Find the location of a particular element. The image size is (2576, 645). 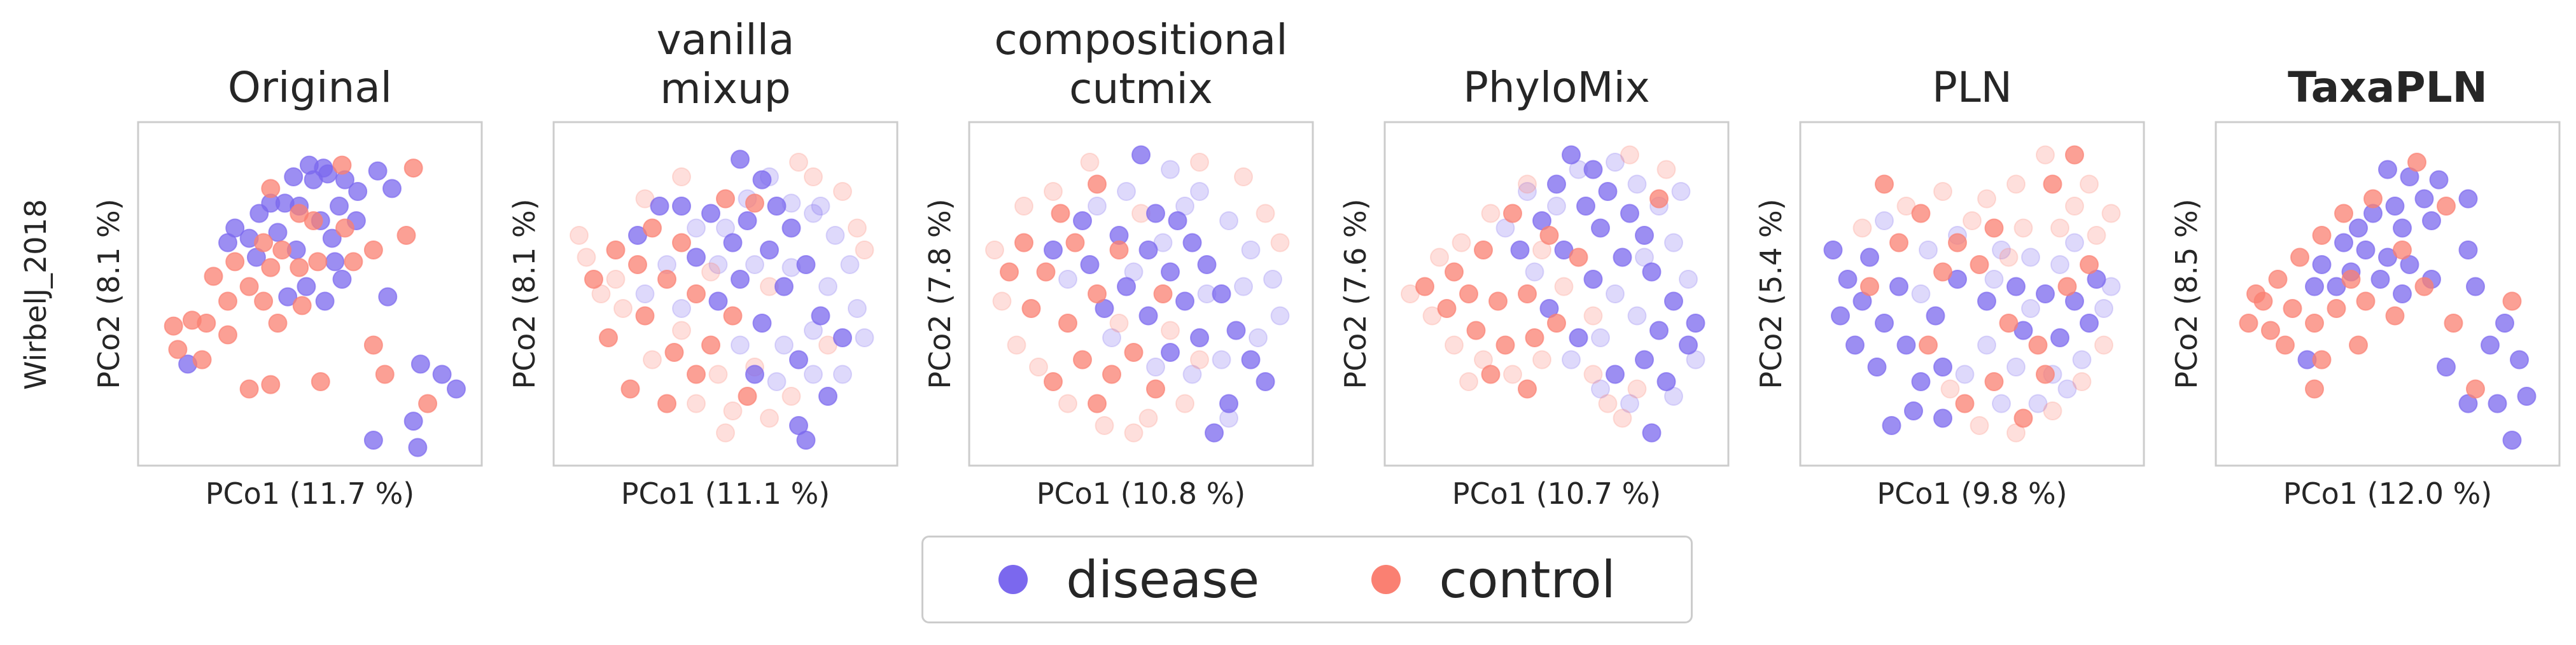

y-axis-label: PCo2 (8.5 %) is located at coordinates (2186, 293).